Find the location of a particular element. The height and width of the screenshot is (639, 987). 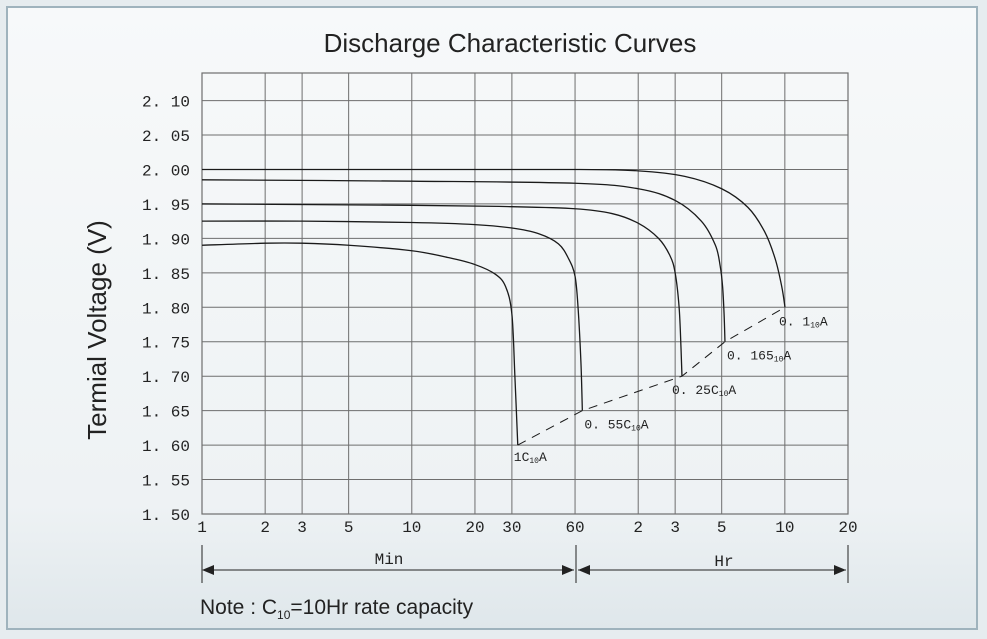

x-tick-label: 60 is located at coordinates (574, 528).